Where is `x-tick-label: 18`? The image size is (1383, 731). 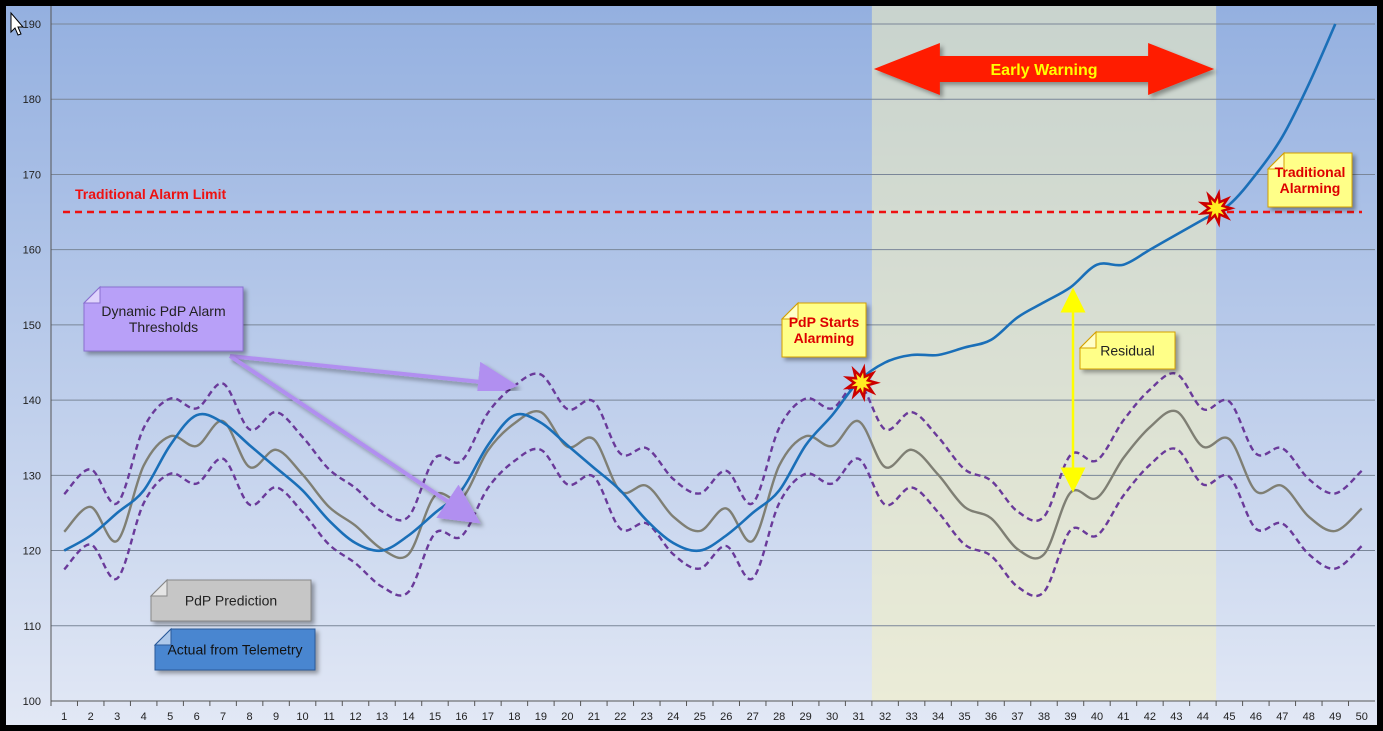
x-tick-label: 18 is located at coordinates (514, 717).